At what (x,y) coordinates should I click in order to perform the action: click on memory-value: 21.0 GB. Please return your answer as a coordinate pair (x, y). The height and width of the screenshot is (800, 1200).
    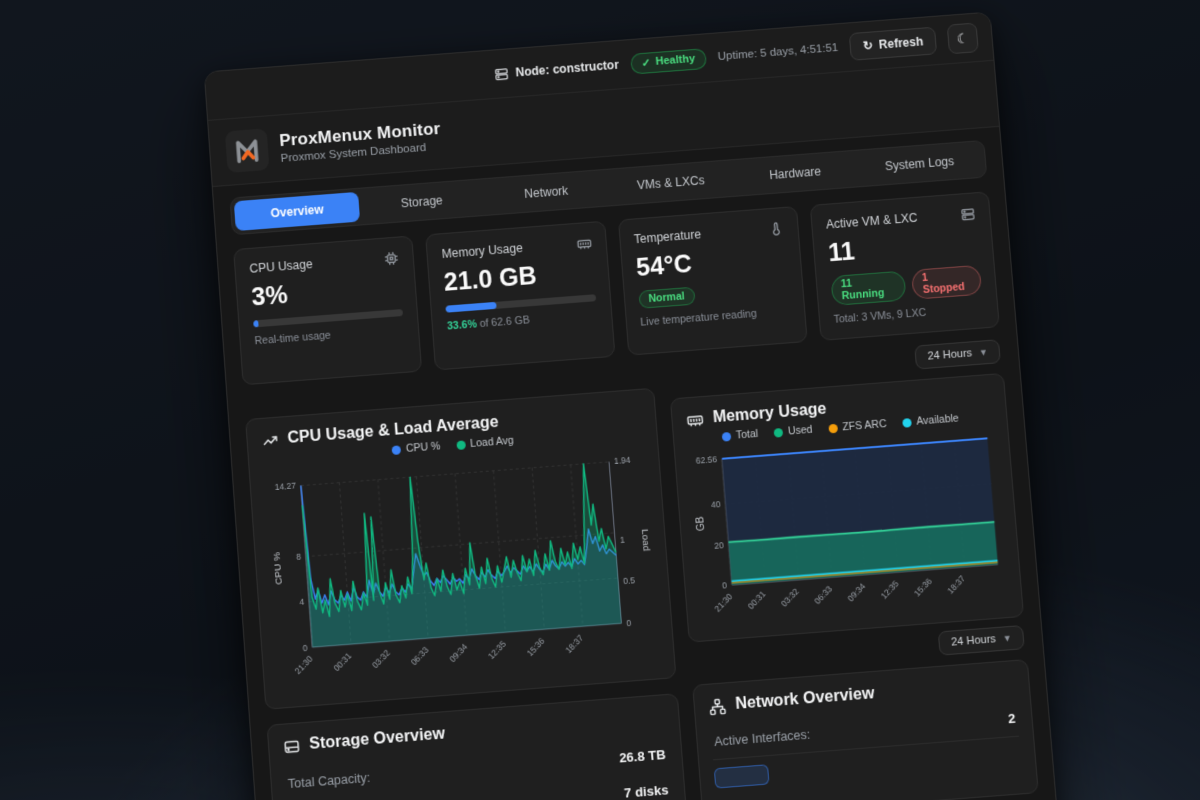
    Looking at the image, I should click on (490, 279).